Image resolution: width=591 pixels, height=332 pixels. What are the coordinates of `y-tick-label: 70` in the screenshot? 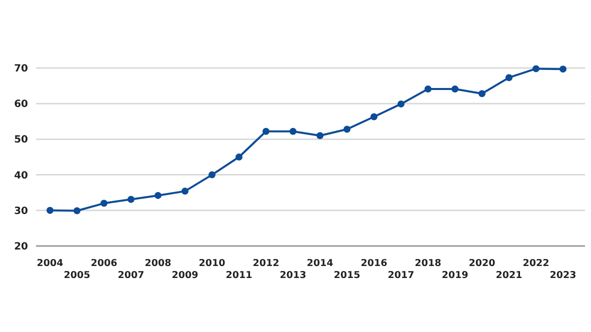 It's located at (21, 69).